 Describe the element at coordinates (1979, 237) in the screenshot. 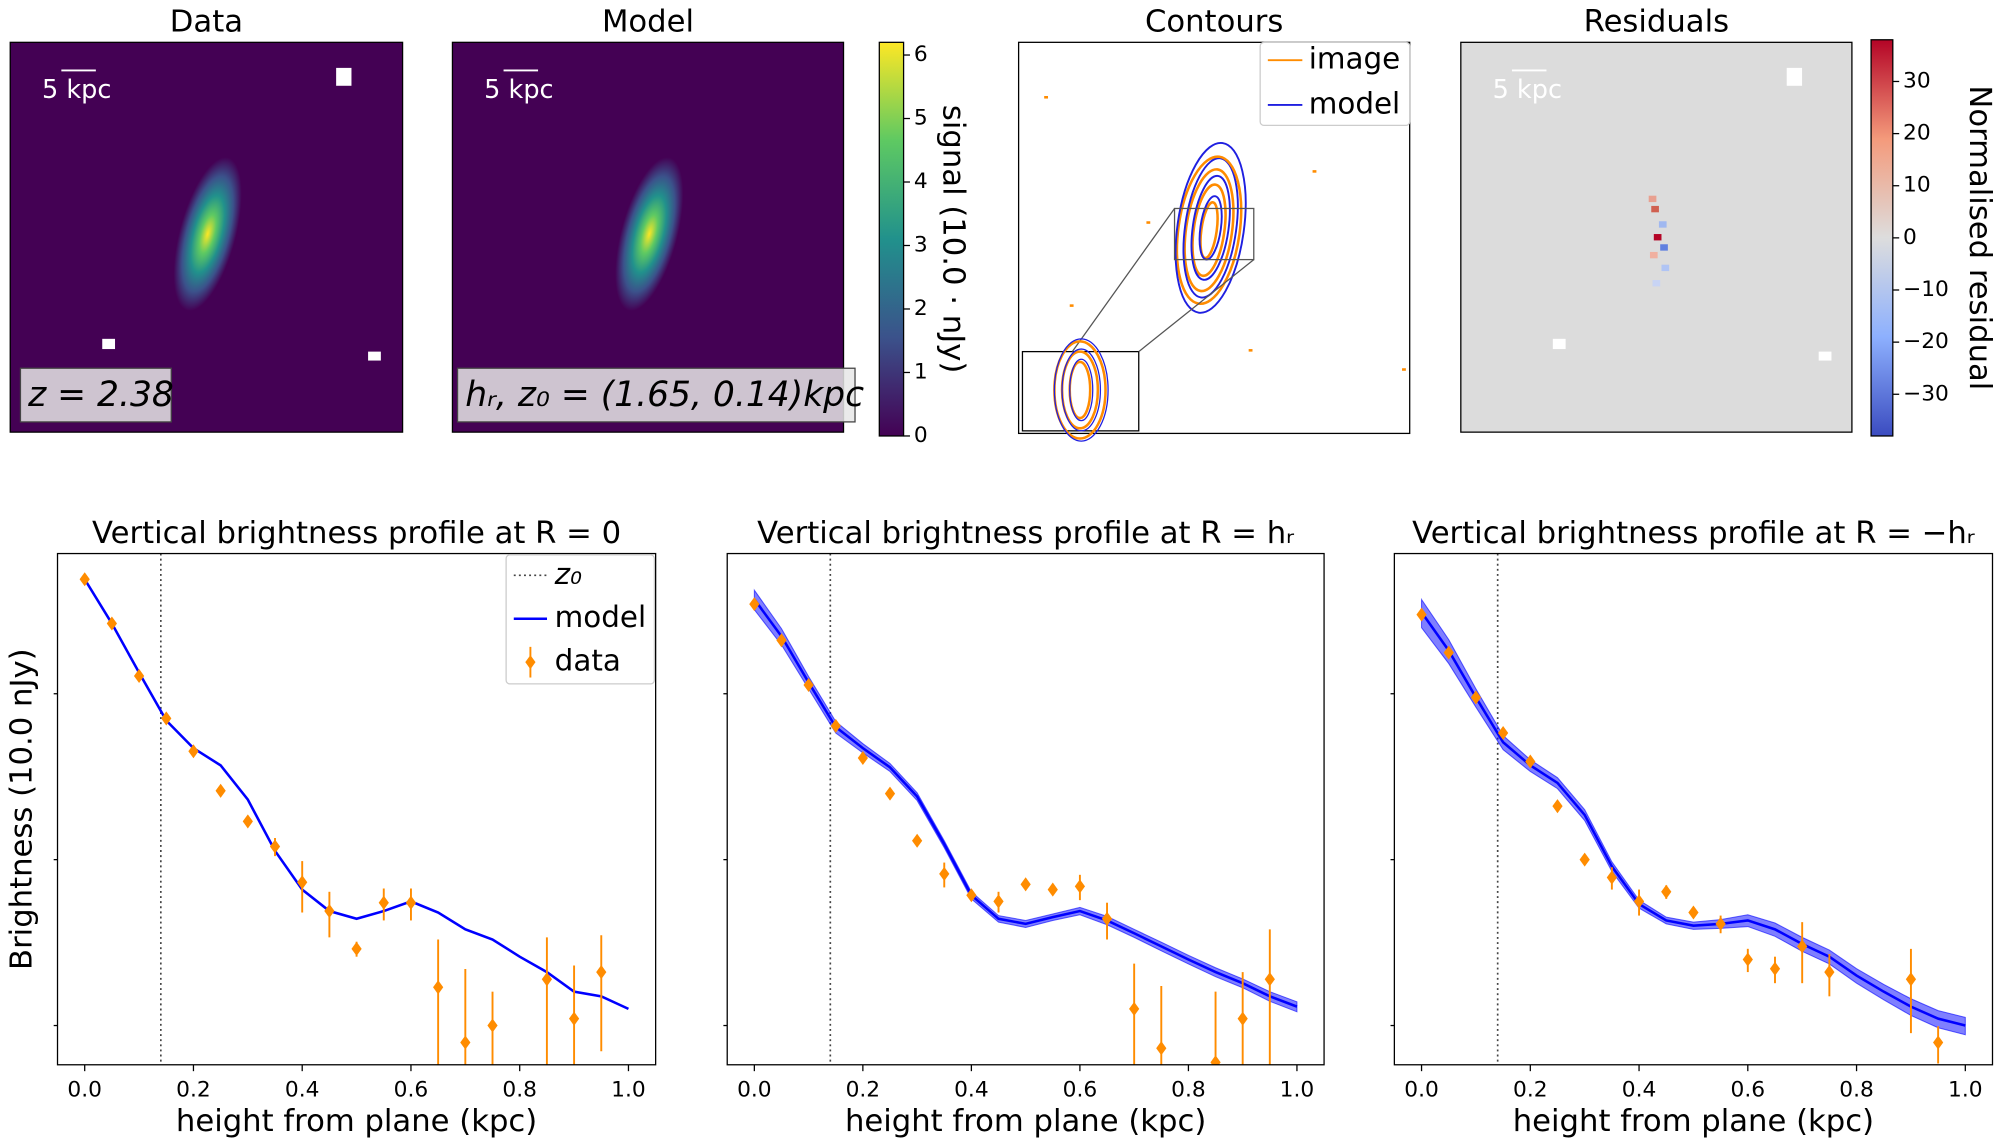

I see `colorbar-label: Normalised residual` at that location.